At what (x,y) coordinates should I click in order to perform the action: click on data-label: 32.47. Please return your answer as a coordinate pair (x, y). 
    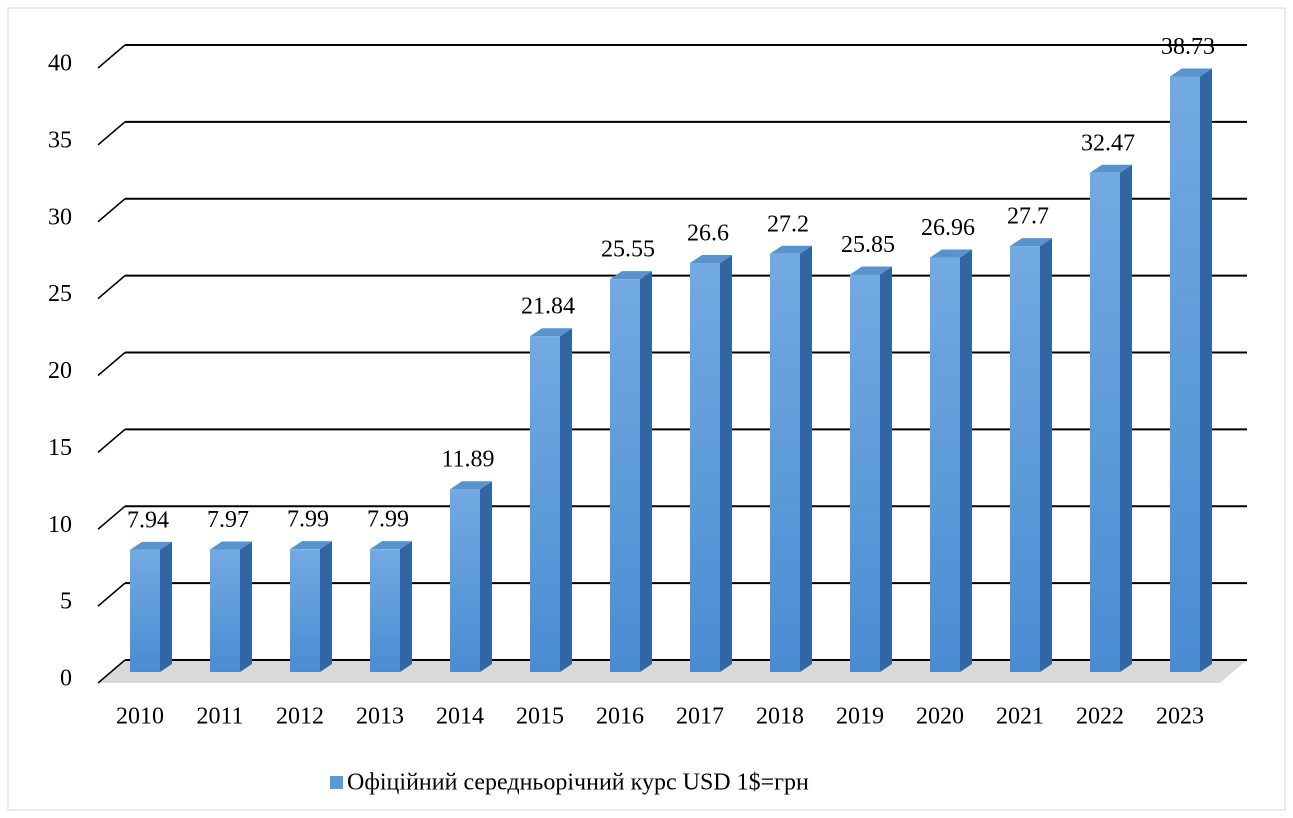
    Looking at the image, I should click on (1108, 143).